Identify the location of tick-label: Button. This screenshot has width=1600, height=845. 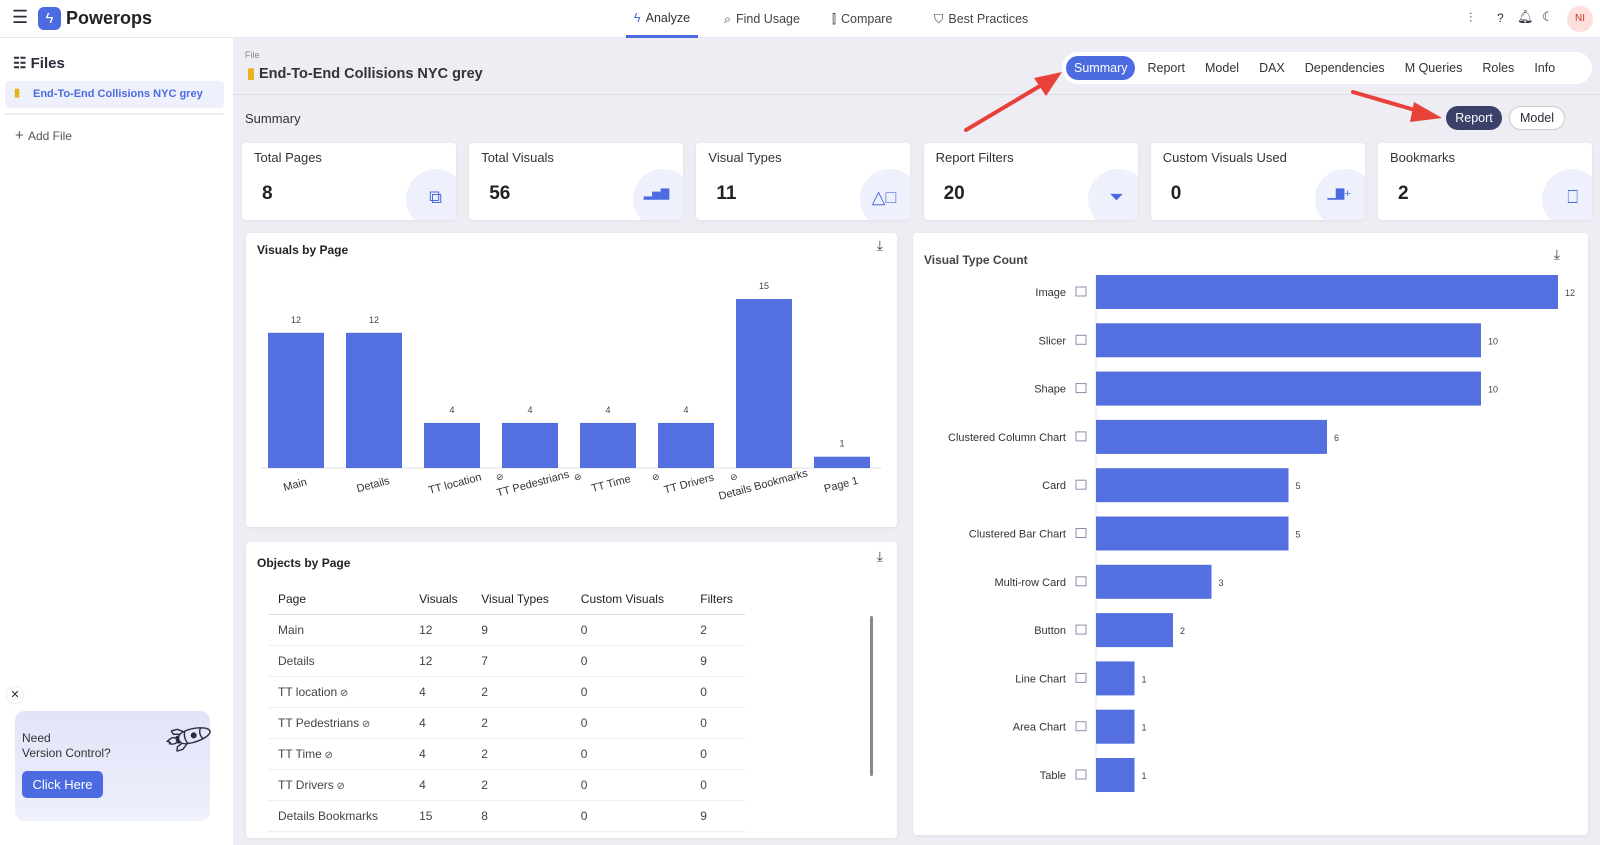
(1050, 631).